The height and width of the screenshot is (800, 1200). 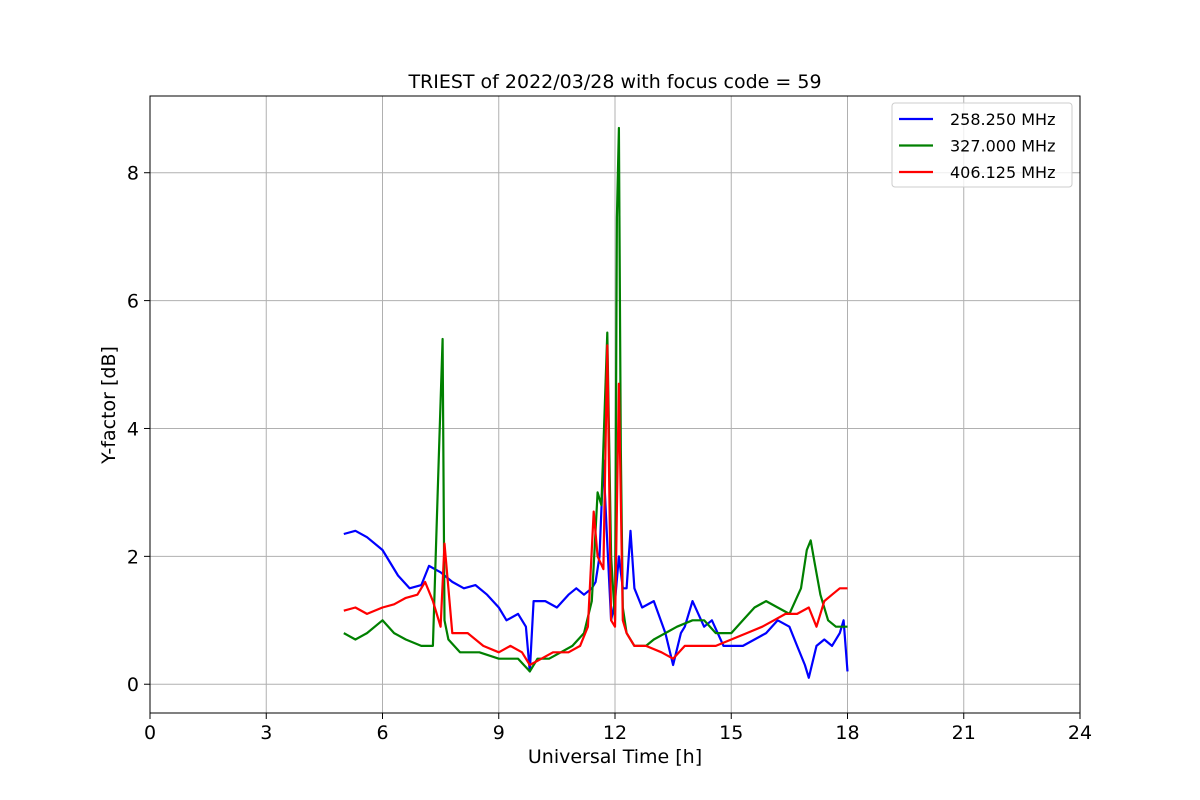 What do you see at coordinates (1080, 733) in the screenshot?
I see `x-tick-label: 24` at bounding box center [1080, 733].